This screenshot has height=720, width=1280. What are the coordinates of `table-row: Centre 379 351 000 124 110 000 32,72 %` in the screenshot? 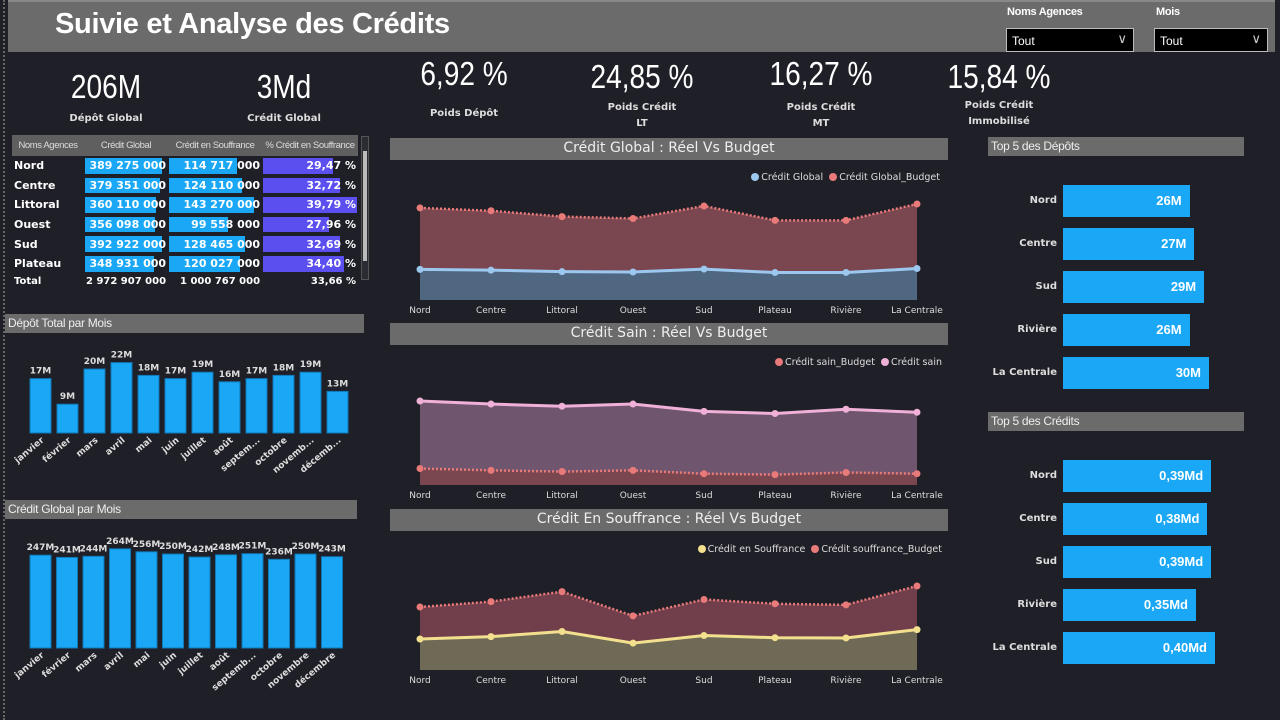 It's located at (185, 186).